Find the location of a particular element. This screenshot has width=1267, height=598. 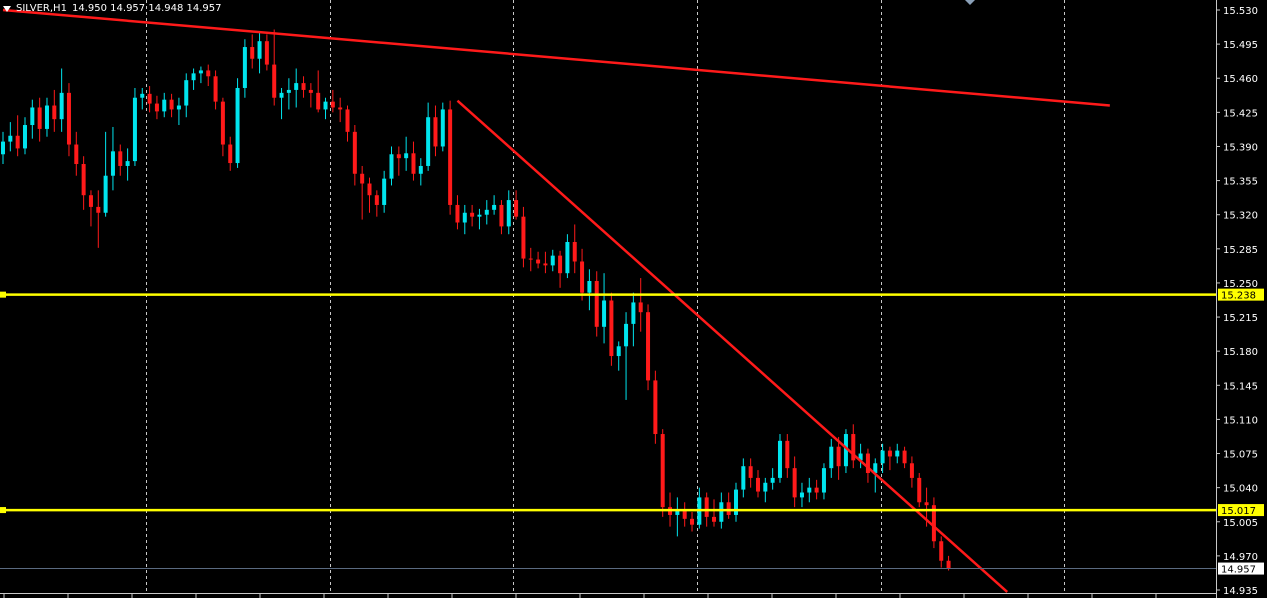

triangle-down-icon is located at coordinates (7, 9).